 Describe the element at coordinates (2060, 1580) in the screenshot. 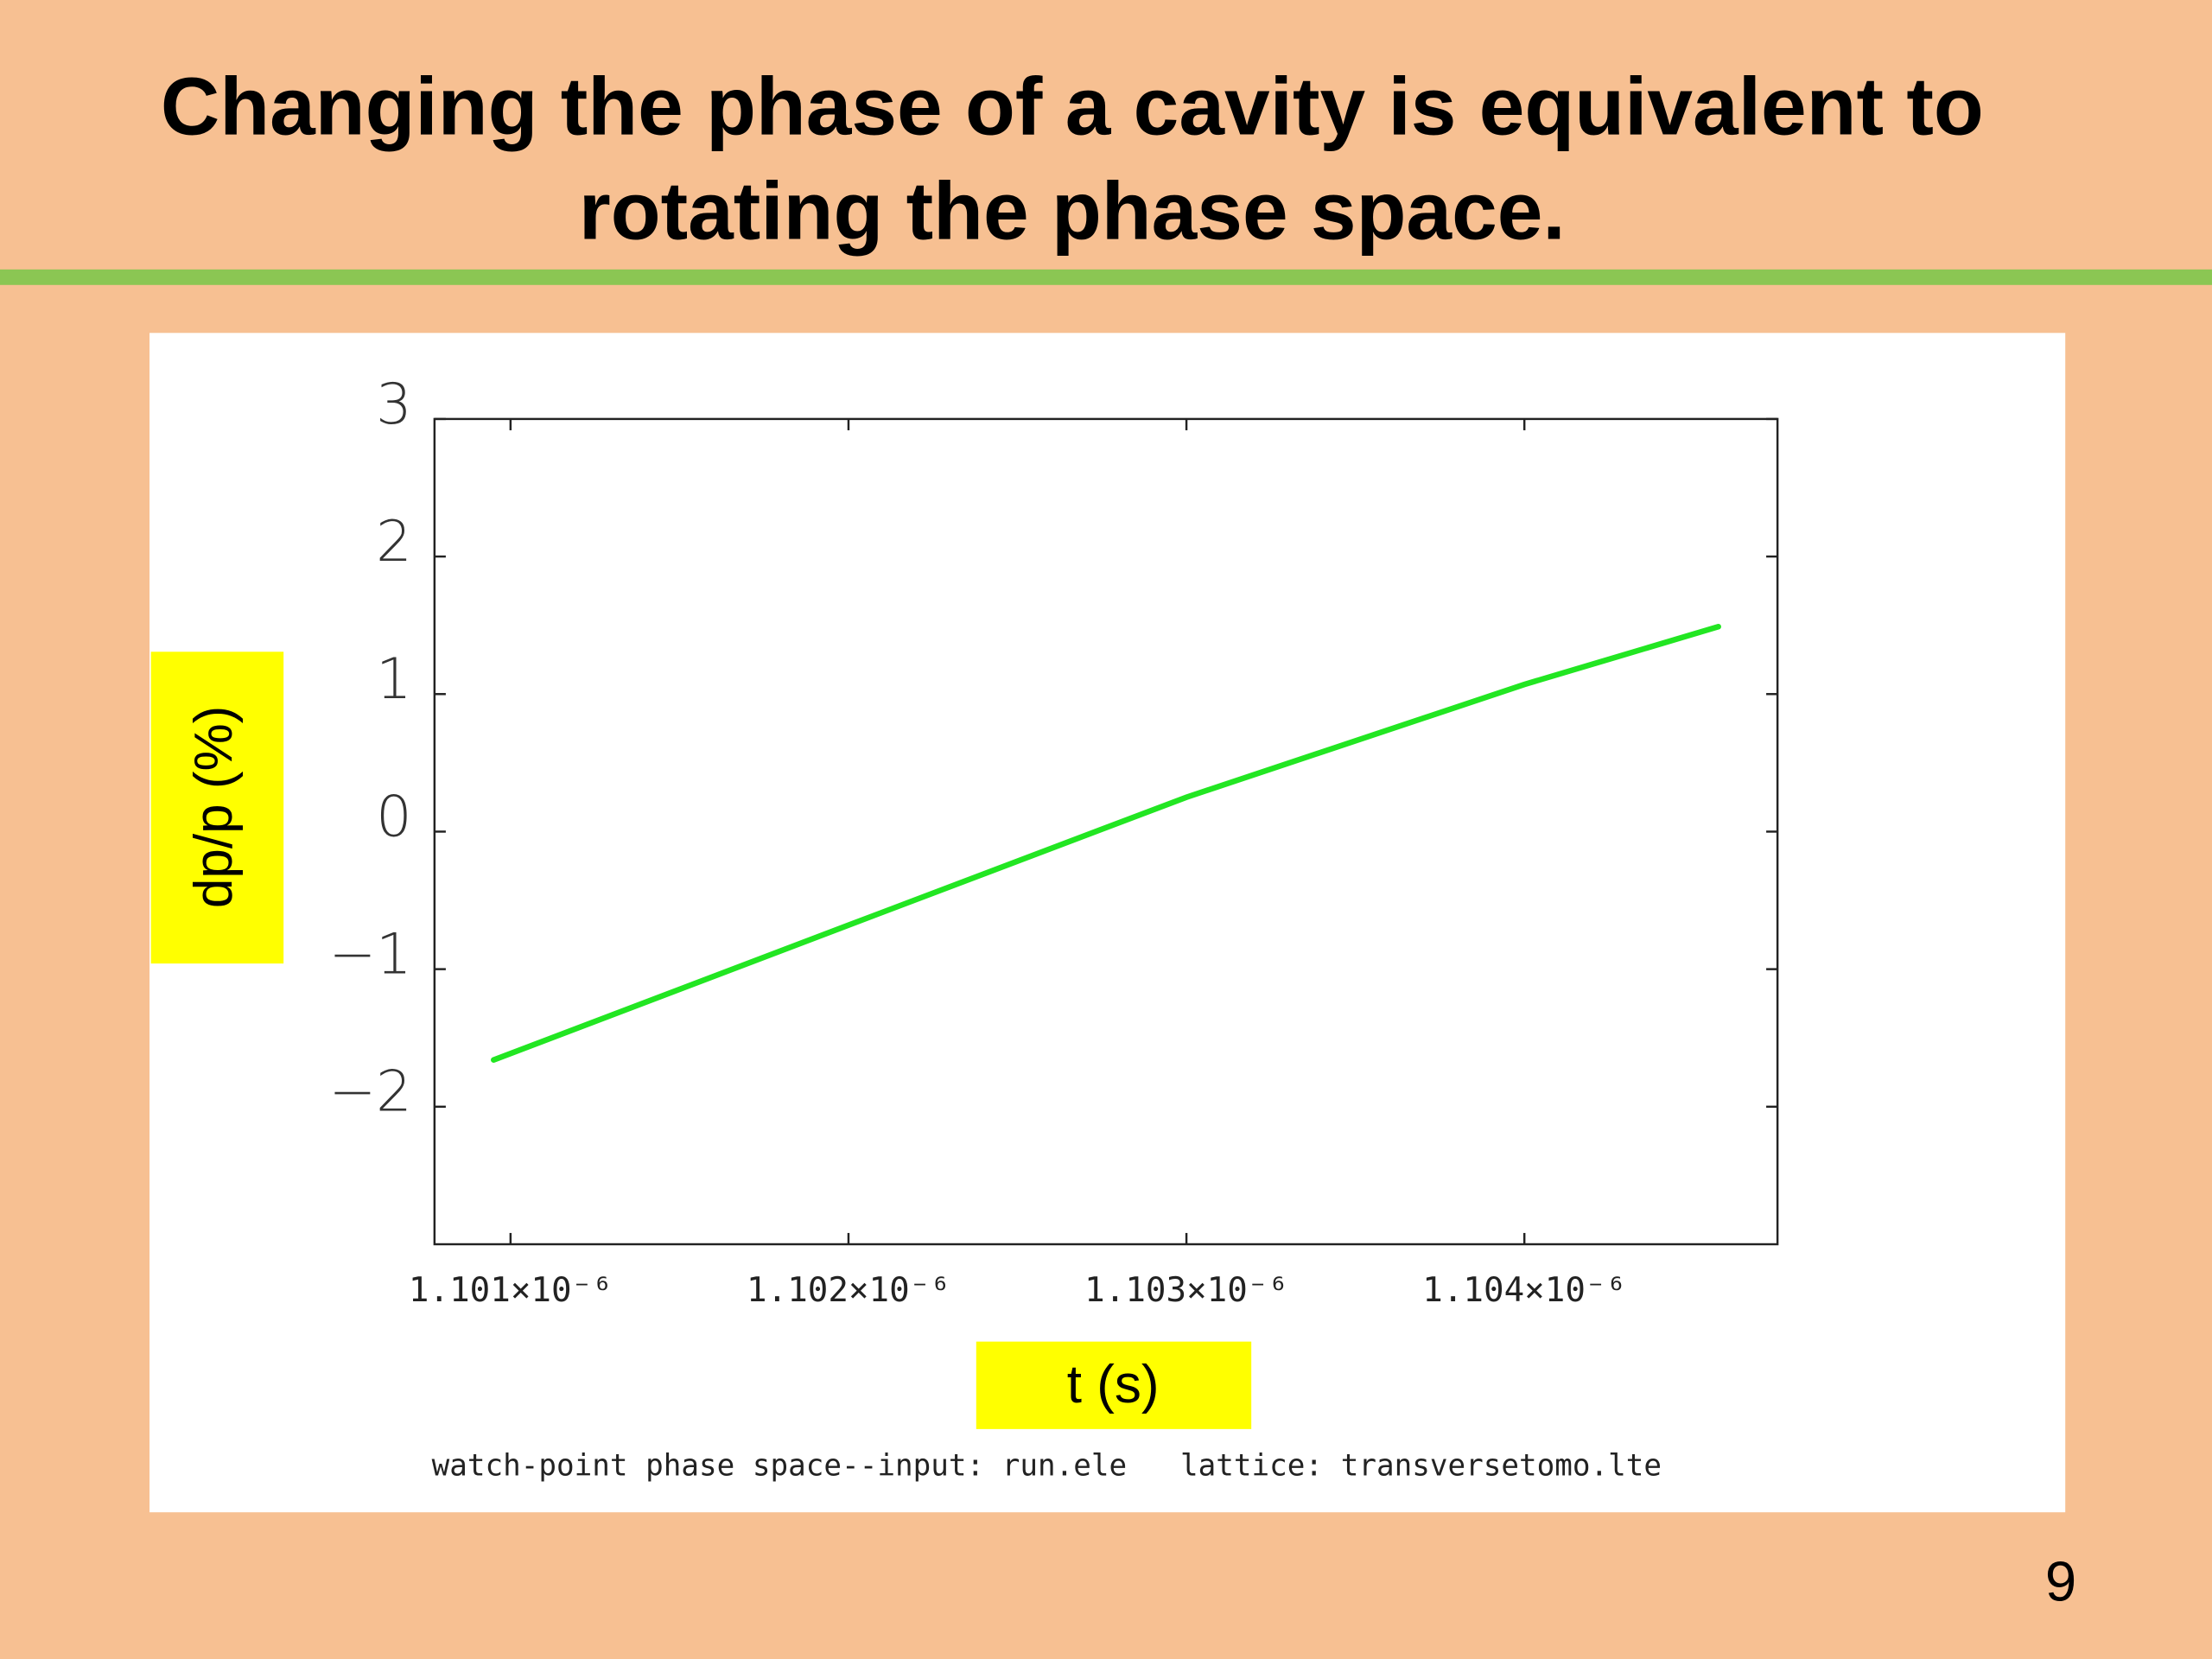

I see `page-number: 9` at that location.